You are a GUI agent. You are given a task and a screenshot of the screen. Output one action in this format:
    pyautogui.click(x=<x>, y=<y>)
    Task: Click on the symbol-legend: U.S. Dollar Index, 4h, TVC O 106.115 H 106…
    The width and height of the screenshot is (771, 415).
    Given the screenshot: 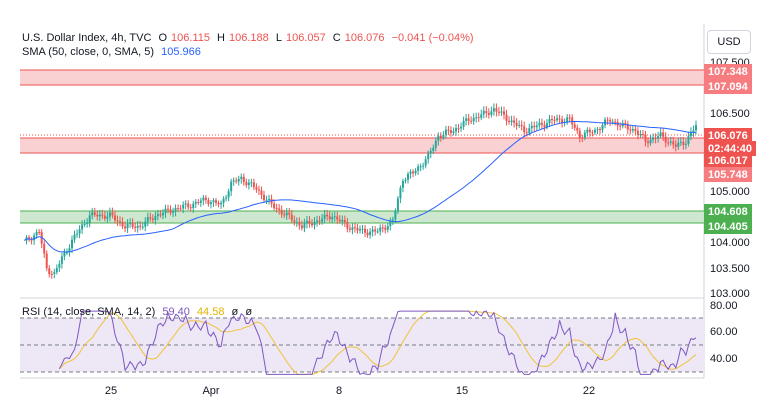 What is the action you would take?
    pyautogui.click(x=252, y=38)
    